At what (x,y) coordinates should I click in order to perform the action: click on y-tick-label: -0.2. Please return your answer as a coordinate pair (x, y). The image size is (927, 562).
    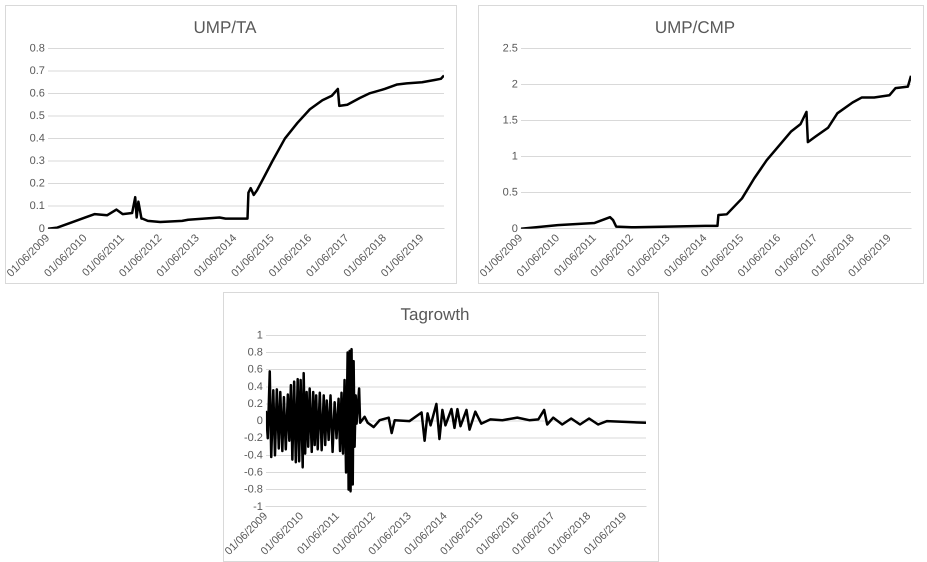
    Looking at the image, I should click on (253, 438).